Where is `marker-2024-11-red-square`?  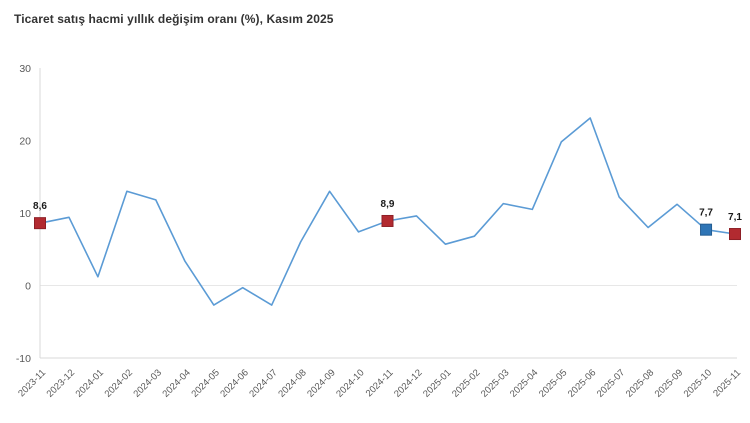 marker-2024-11-red-square is located at coordinates (387, 220).